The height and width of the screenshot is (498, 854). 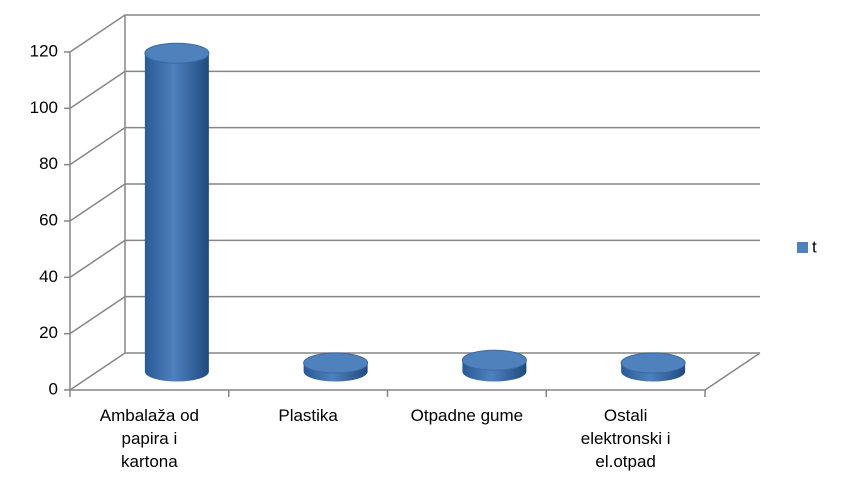 I want to click on y-tick-label: 20, so click(x=48, y=332).